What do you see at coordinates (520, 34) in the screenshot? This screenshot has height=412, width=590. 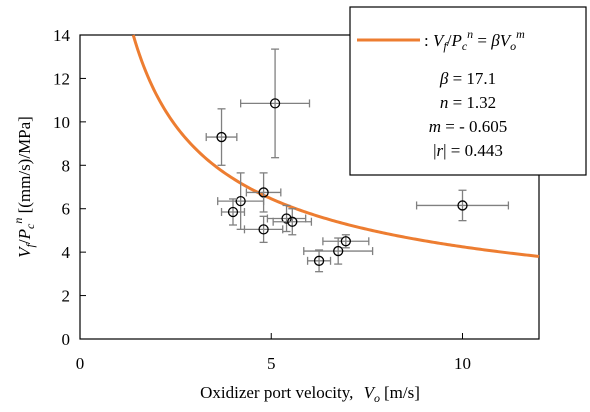 I see `legend-eq-sup-m: m` at bounding box center [520, 34].